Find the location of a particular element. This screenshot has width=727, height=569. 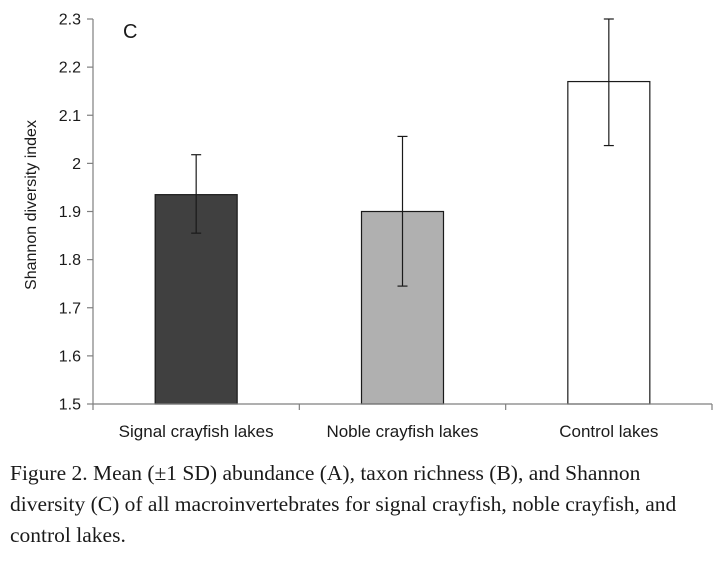

y-tick-label: 2.3 is located at coordinates (70, 20).